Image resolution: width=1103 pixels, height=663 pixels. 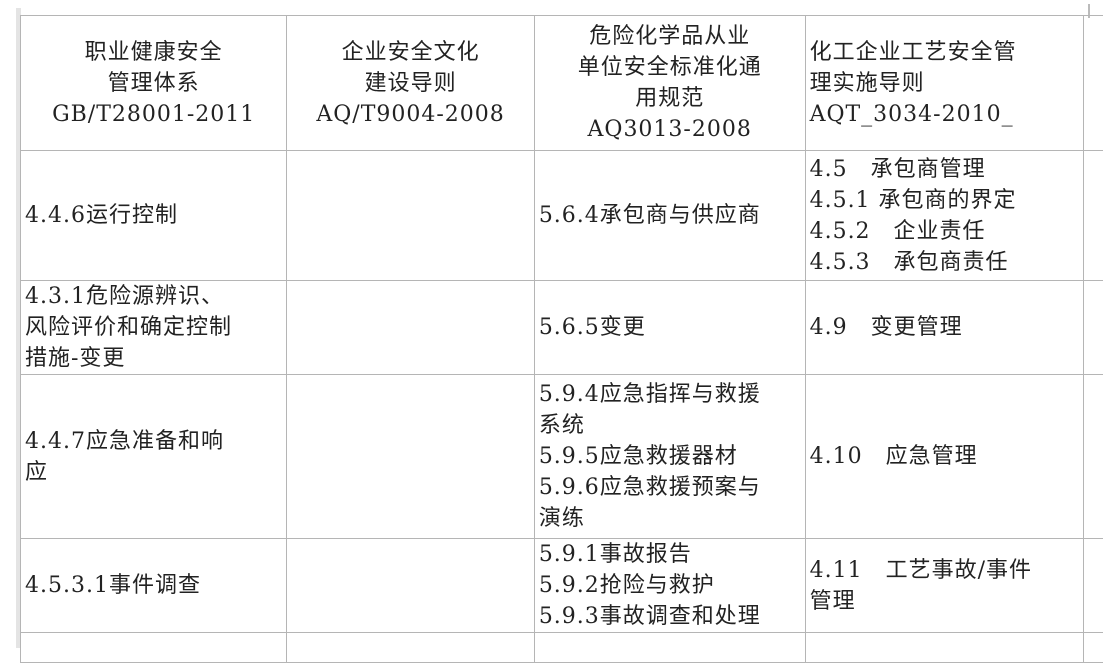 I want to click on cell: 4.10 应急管理, so click(x=944, y=457).